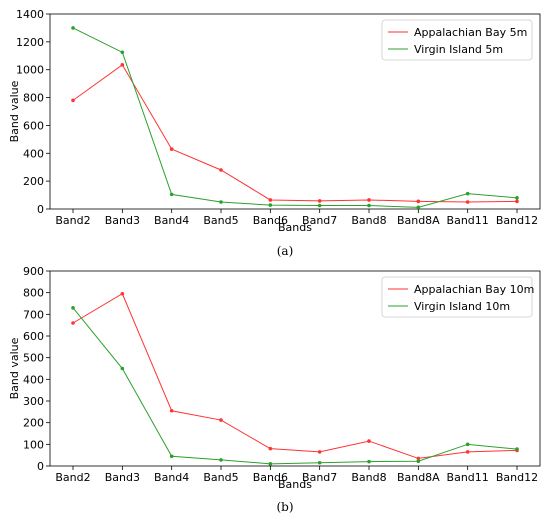 The height and width of the screenshot is (520, 550). Describe the element at coordinates (30, 70) in the screenshot. I see `y-tick-label: 1000` at that location.